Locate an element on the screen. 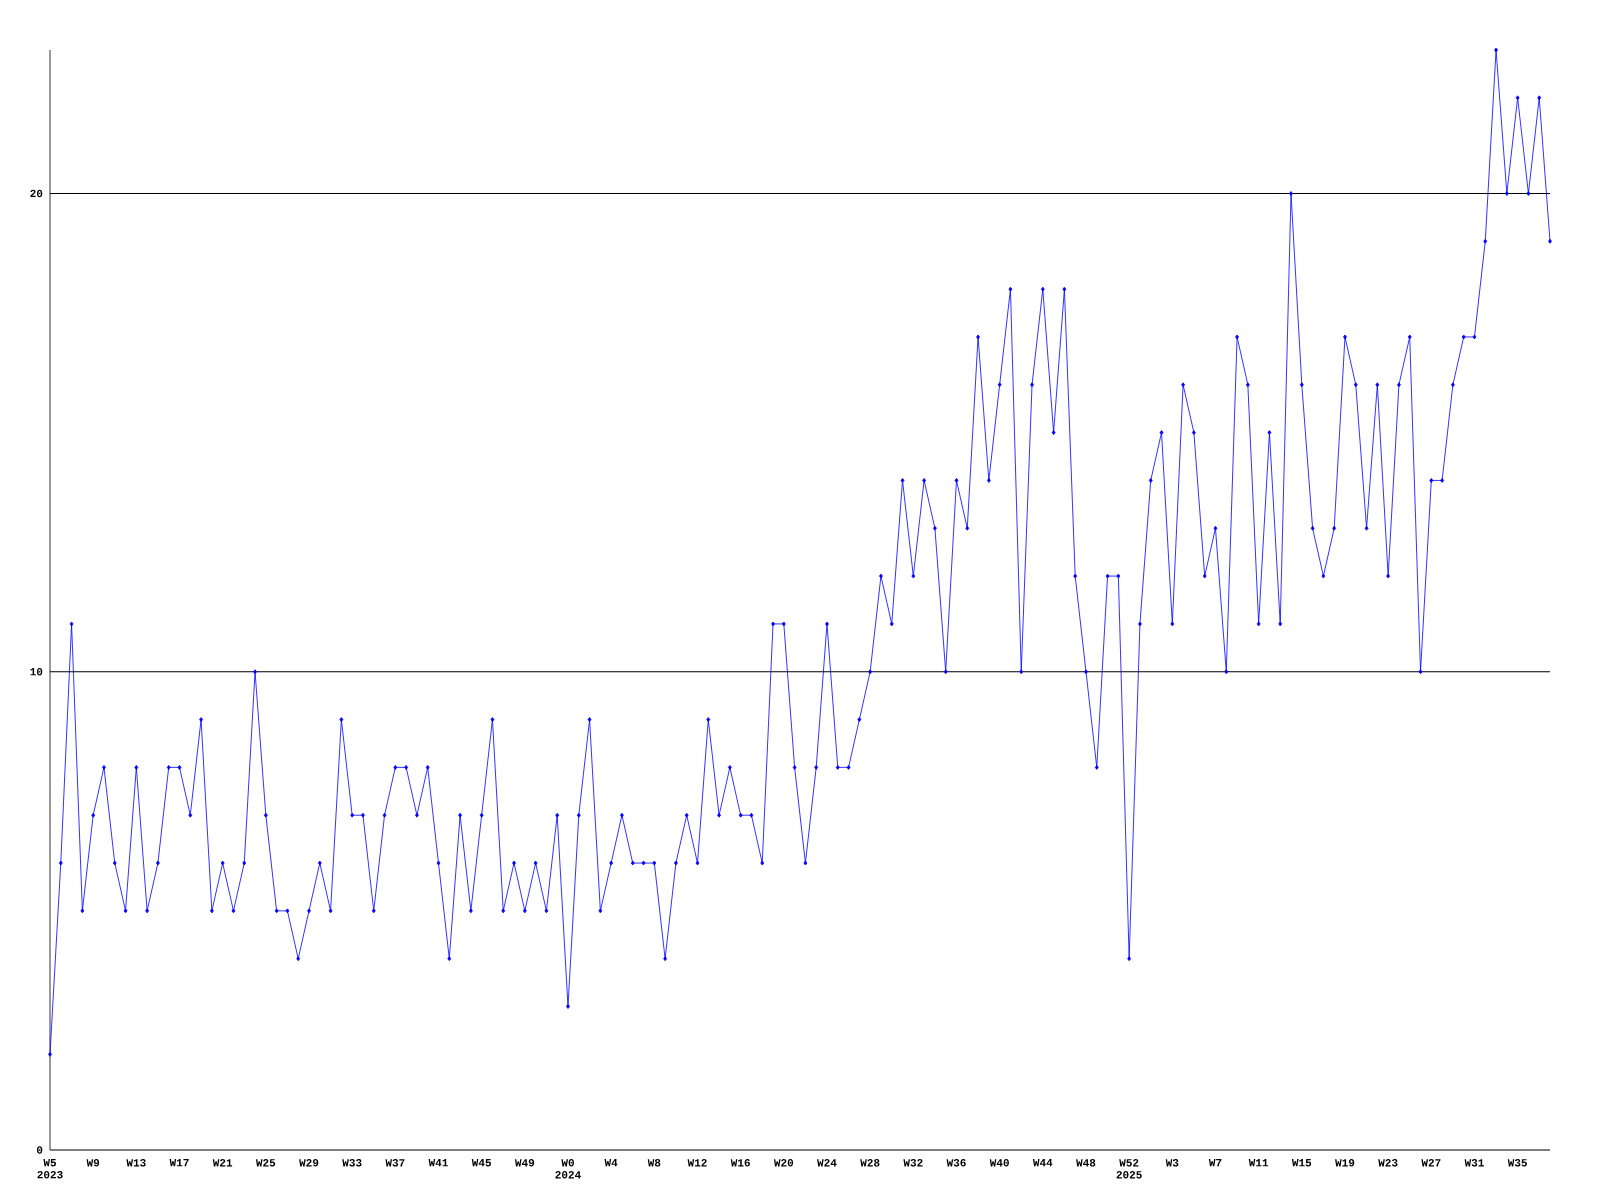 The image size is (1600, 1200). x-tick-label: W37 is located at coordinates (395, 1163).